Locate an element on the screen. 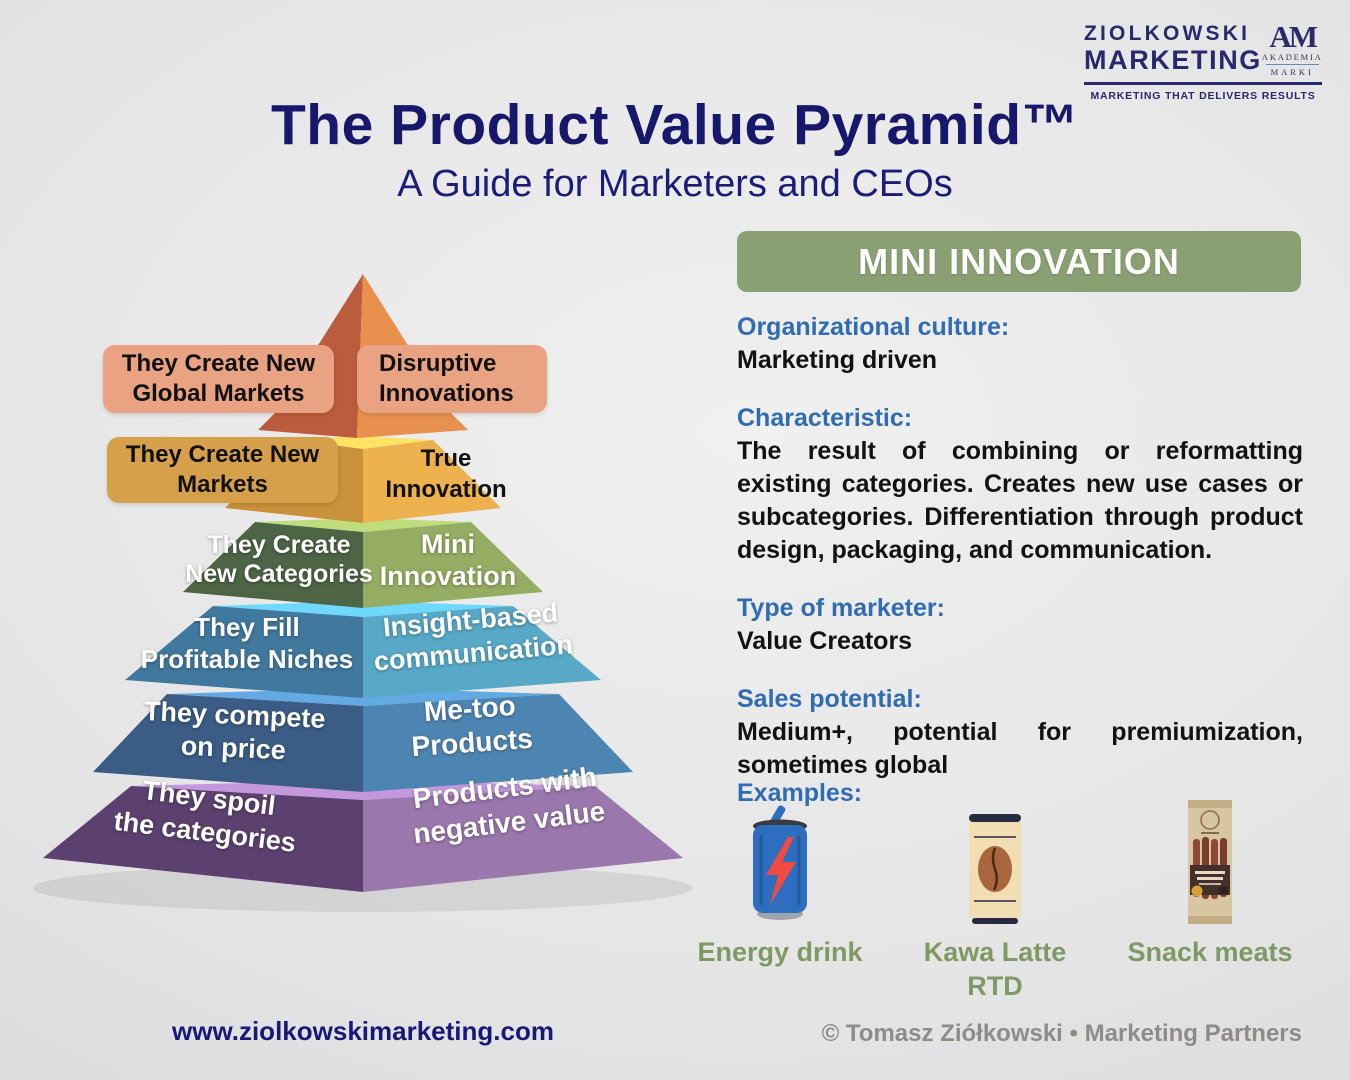 The image size is (1350, 1080). example-snack-meats: Snack meats is located at coordinates (1210, 882).